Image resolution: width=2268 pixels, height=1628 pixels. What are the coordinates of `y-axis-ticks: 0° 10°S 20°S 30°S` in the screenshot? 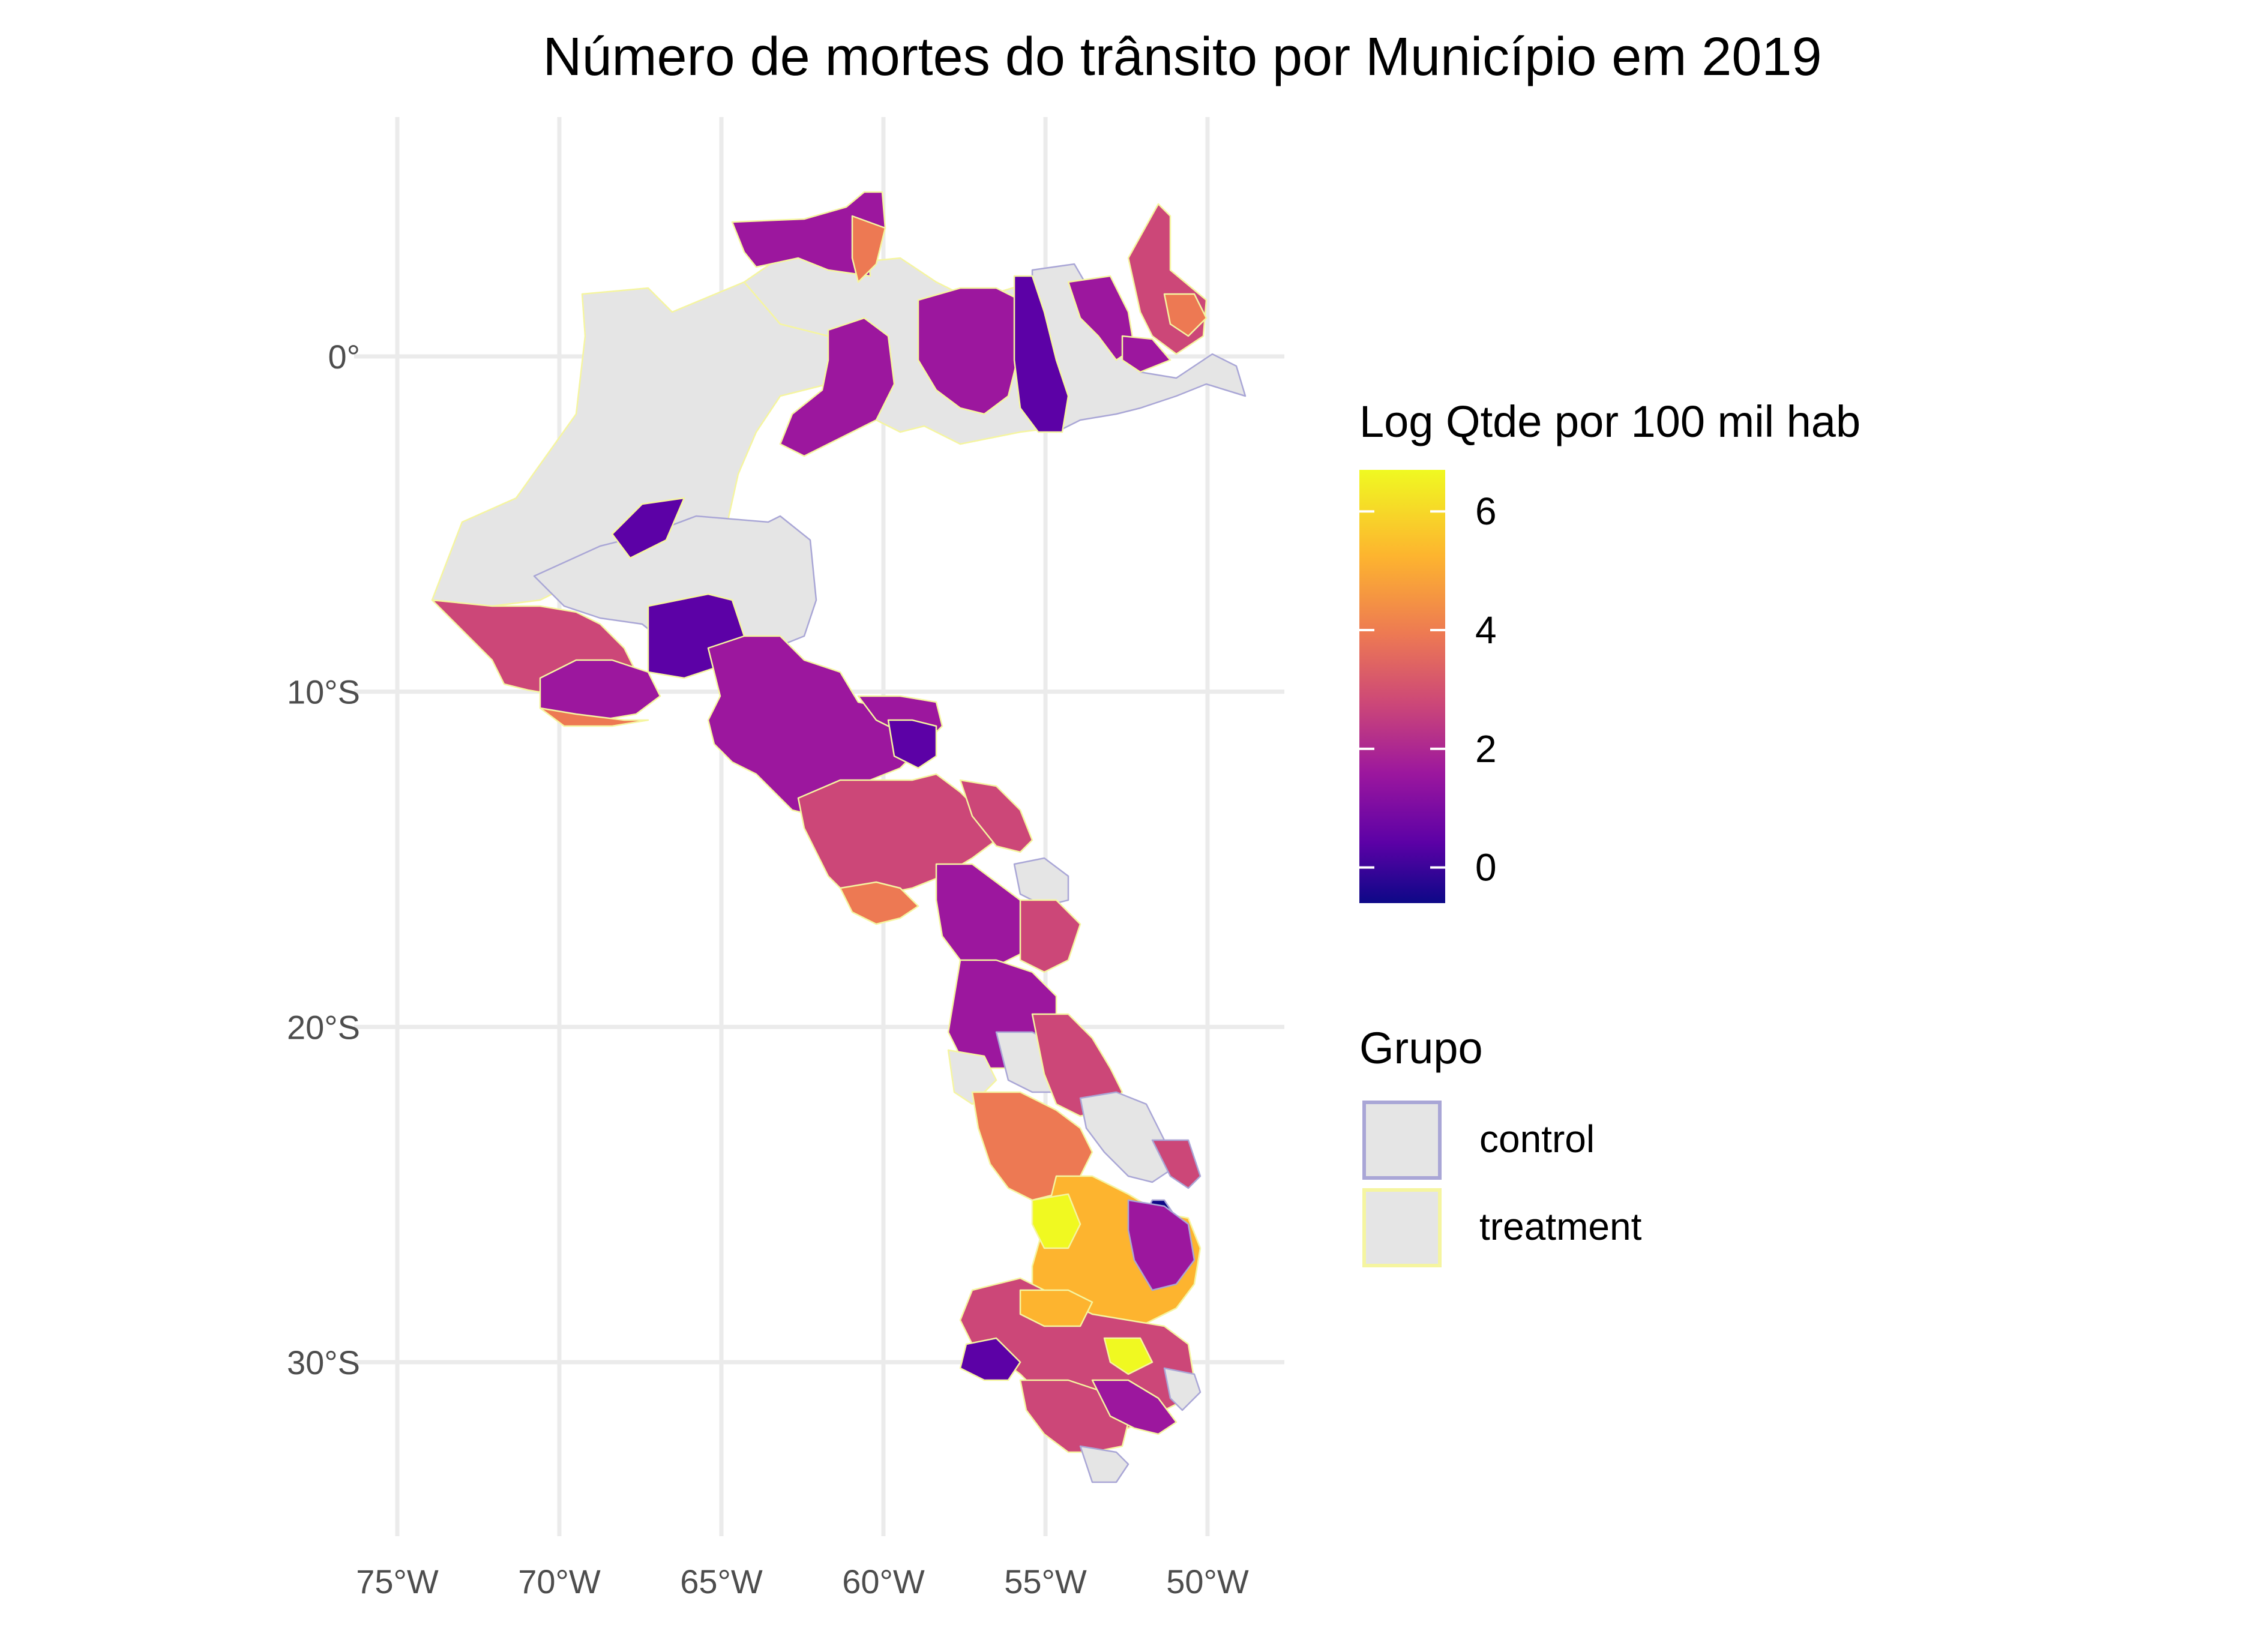 It's located at (323, 860).